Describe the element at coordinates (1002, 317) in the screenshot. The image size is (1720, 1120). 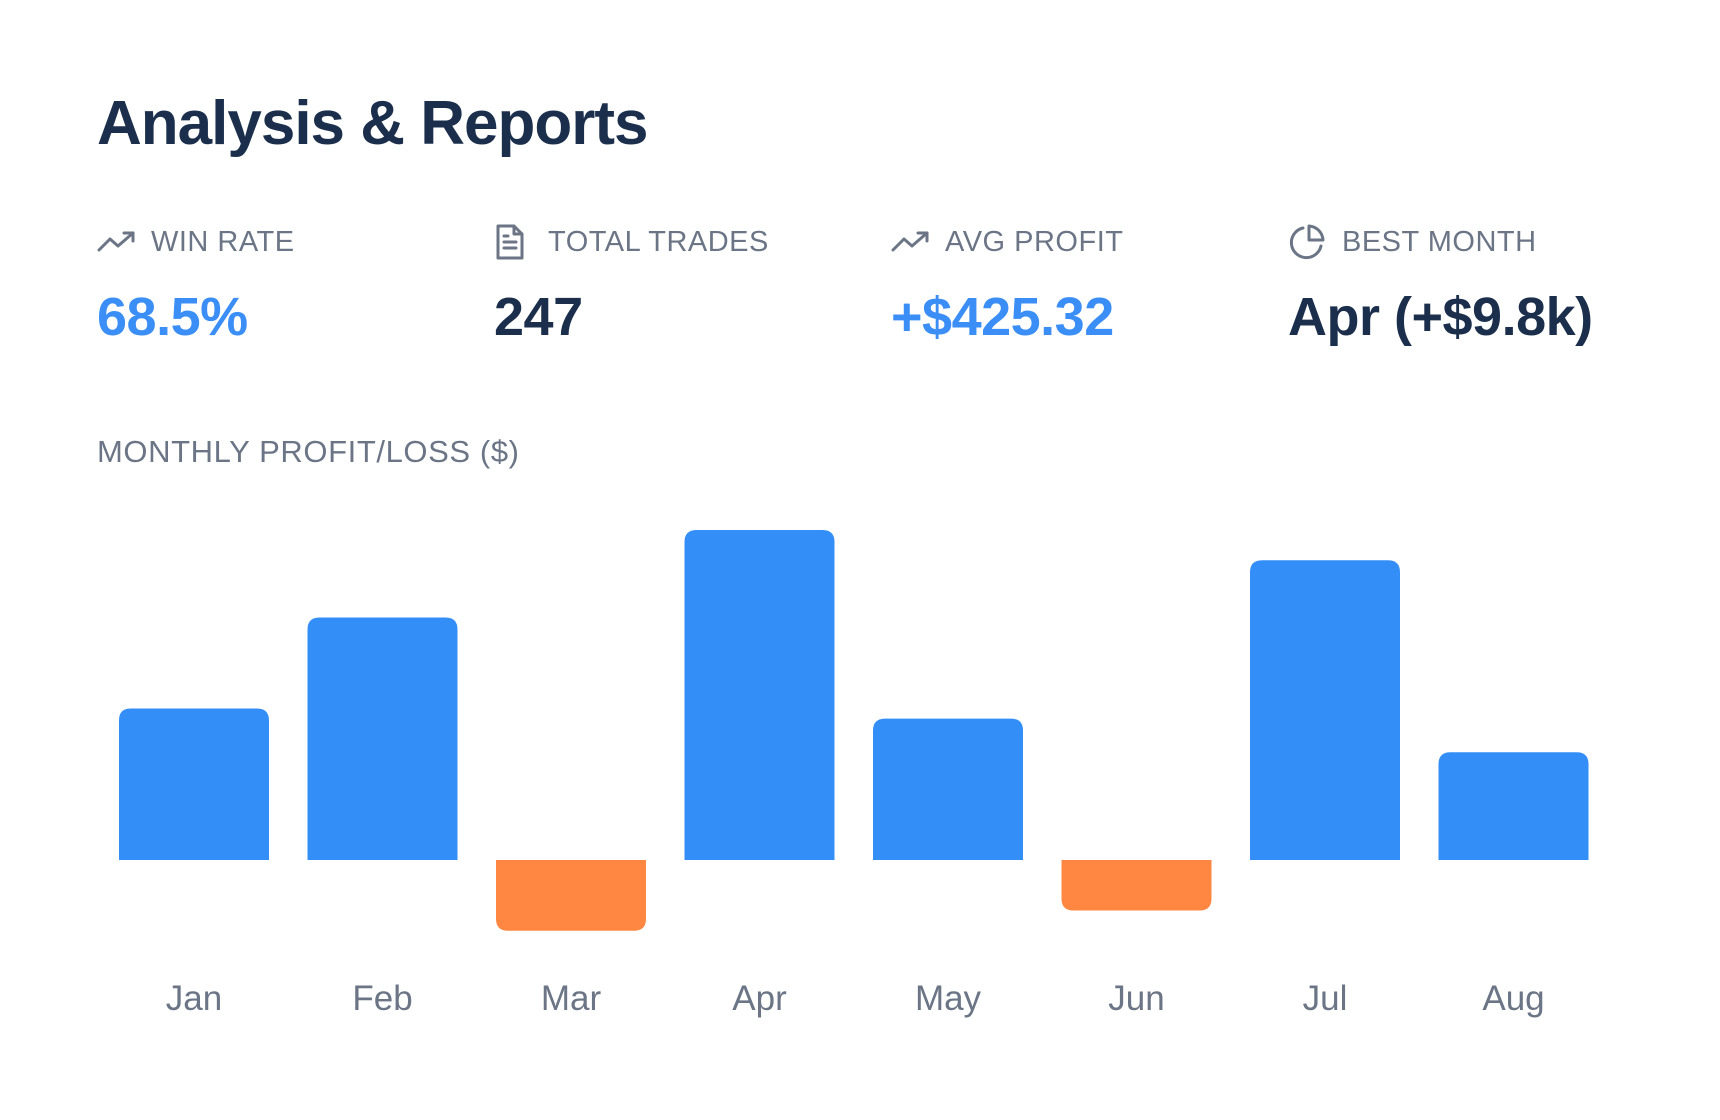
I see `stat-value: +$425.32` at that location.